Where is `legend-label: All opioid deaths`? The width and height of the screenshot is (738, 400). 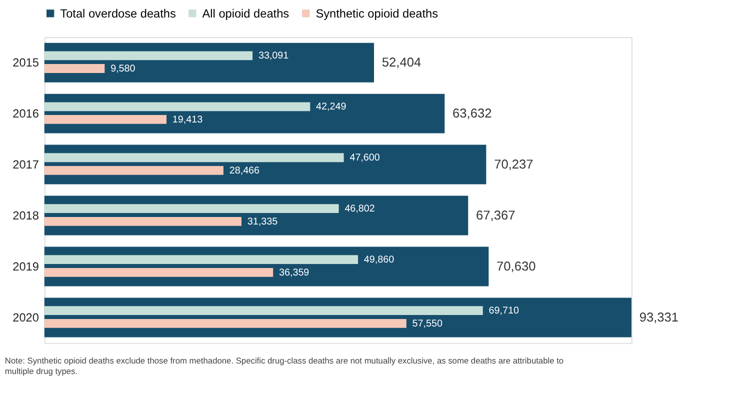
legend-label: All opioid deaths is located at coordinates (246, 13).